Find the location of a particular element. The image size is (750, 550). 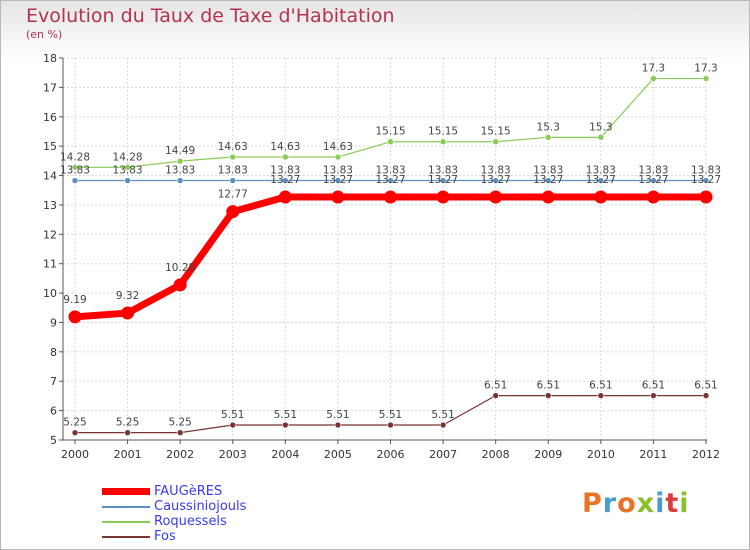

brand-letter: r is located at coordinates (610, 503).